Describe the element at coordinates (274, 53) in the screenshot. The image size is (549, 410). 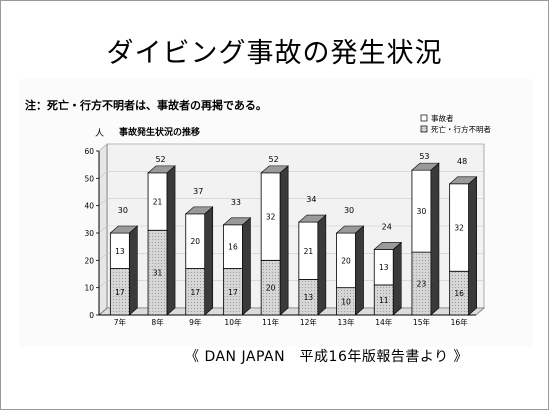
I see `slide-title: ダイビング事故の発生状況` at that location.